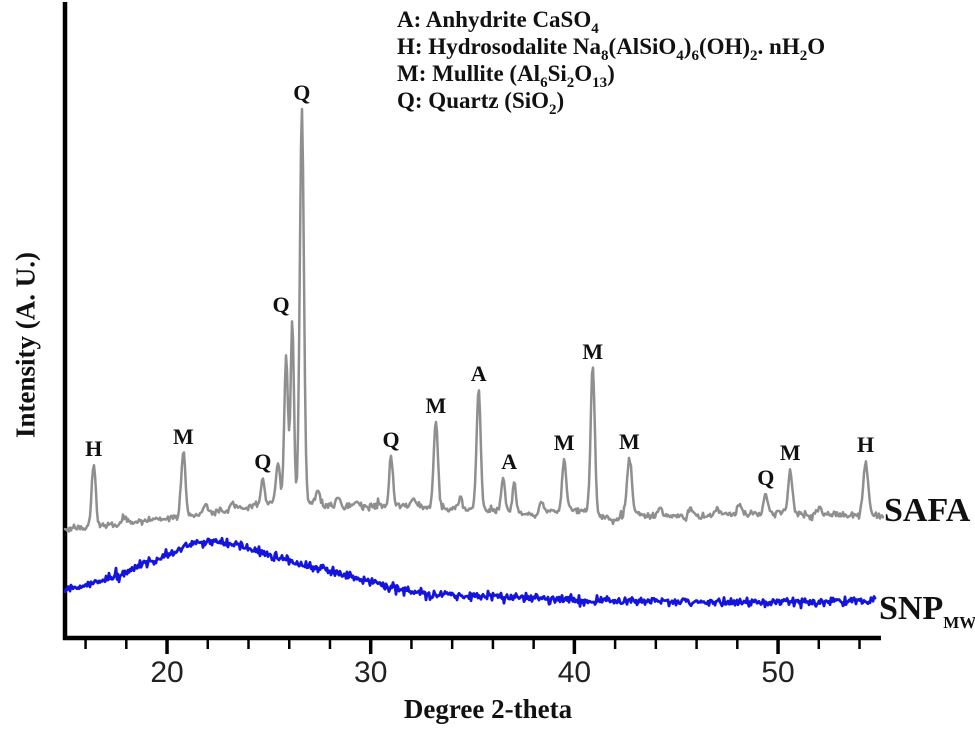 The height and width of the screenshot is (729, 975). I want to click on peak-label-q-26.62: Q, so click(301, 92).